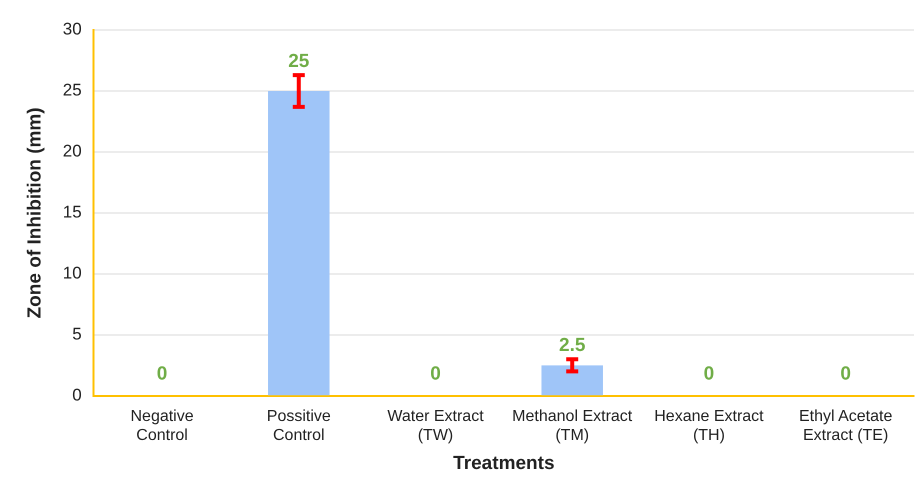 The height and width of the screenshot is (499, 924). Describe the element at coordinates (77, 334) in the screenshot. I see `y-tick-label: 5` at that location.